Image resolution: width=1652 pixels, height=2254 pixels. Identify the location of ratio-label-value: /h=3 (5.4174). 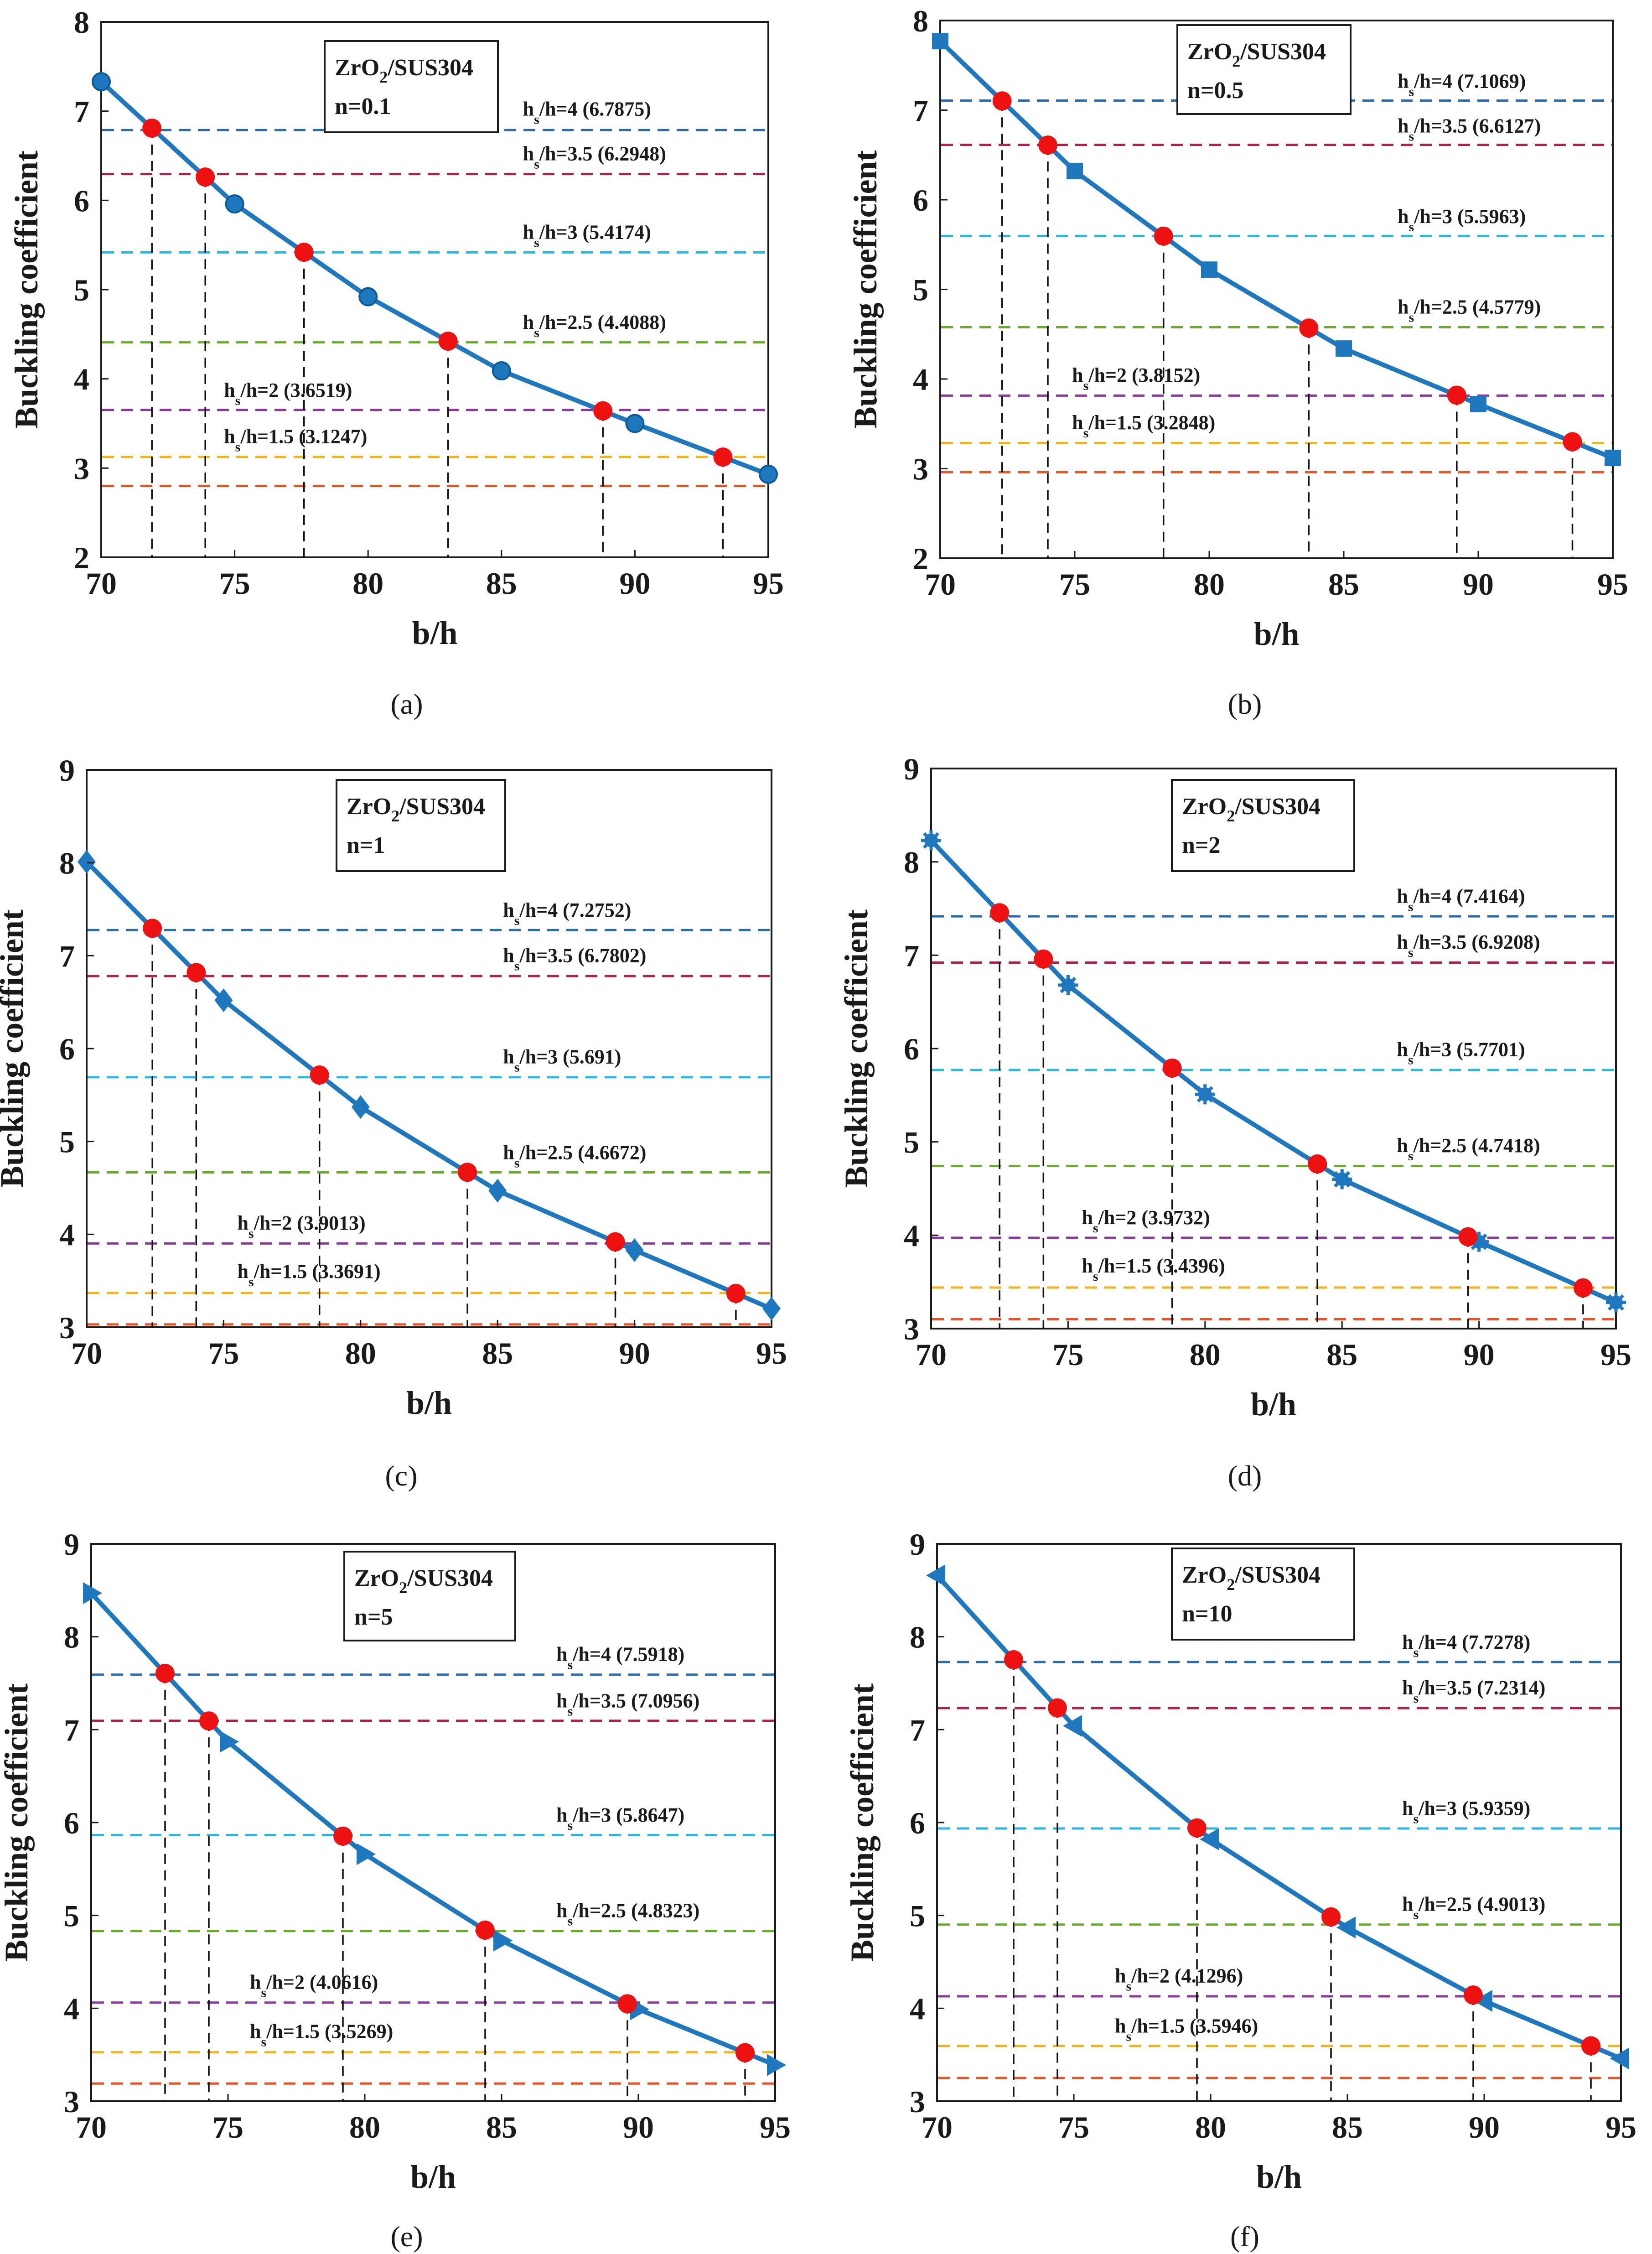
(595, 232).